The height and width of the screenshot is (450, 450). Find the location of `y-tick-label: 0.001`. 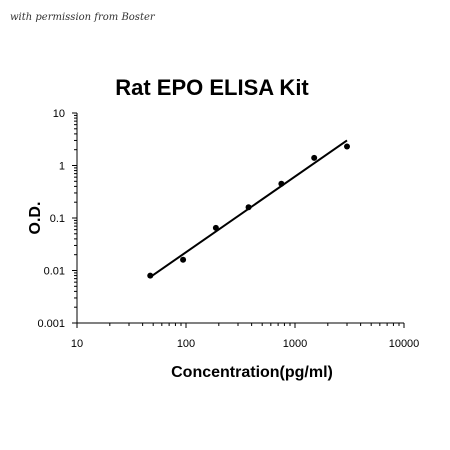

y-tick-label: 0.001 is located at coordinates (51, 324).